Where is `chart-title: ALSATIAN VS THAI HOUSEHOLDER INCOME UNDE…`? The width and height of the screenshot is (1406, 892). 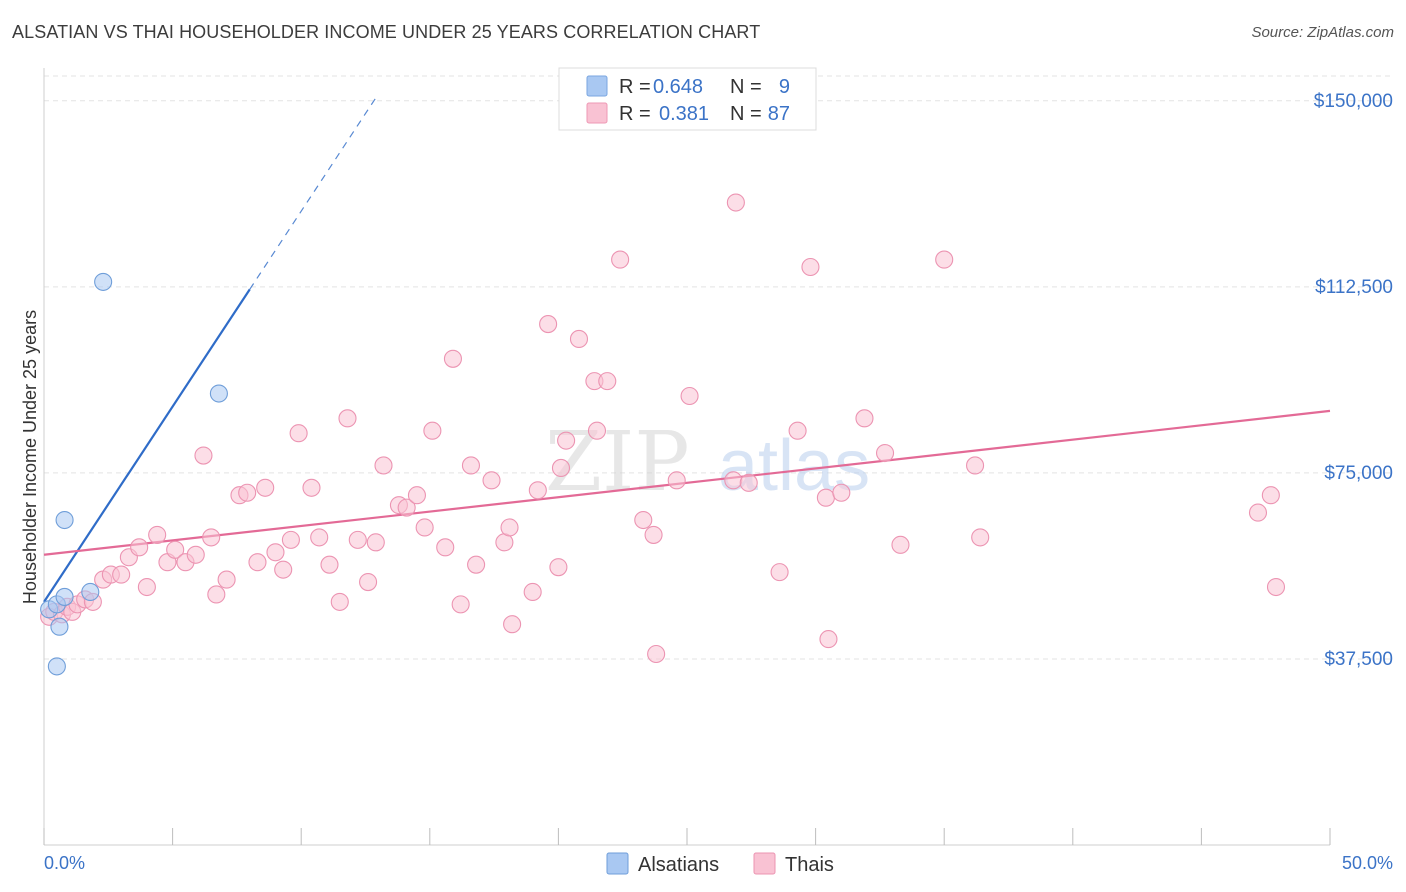 chart-title: ALSATIAN VS THAI HOUSEHOLDER INCOME UNDE… is located at coordinates (386, 32).